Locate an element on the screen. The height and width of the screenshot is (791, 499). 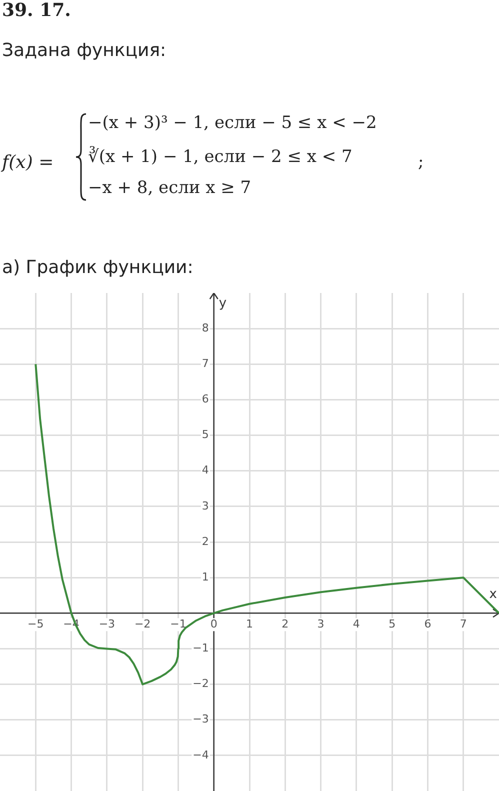
x-axis-title: x is located at coordinates (493, 594).